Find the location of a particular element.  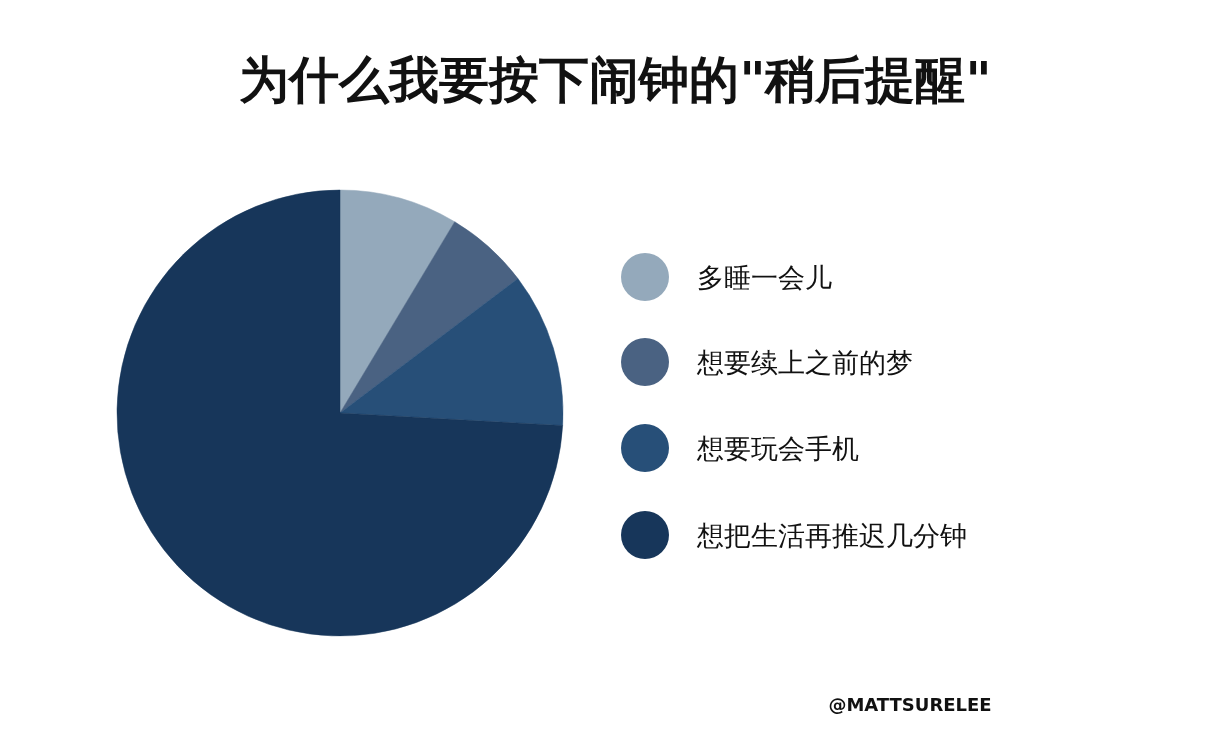

legend-label: 想要续上之前的梦 is located at coordinates (804, 362).